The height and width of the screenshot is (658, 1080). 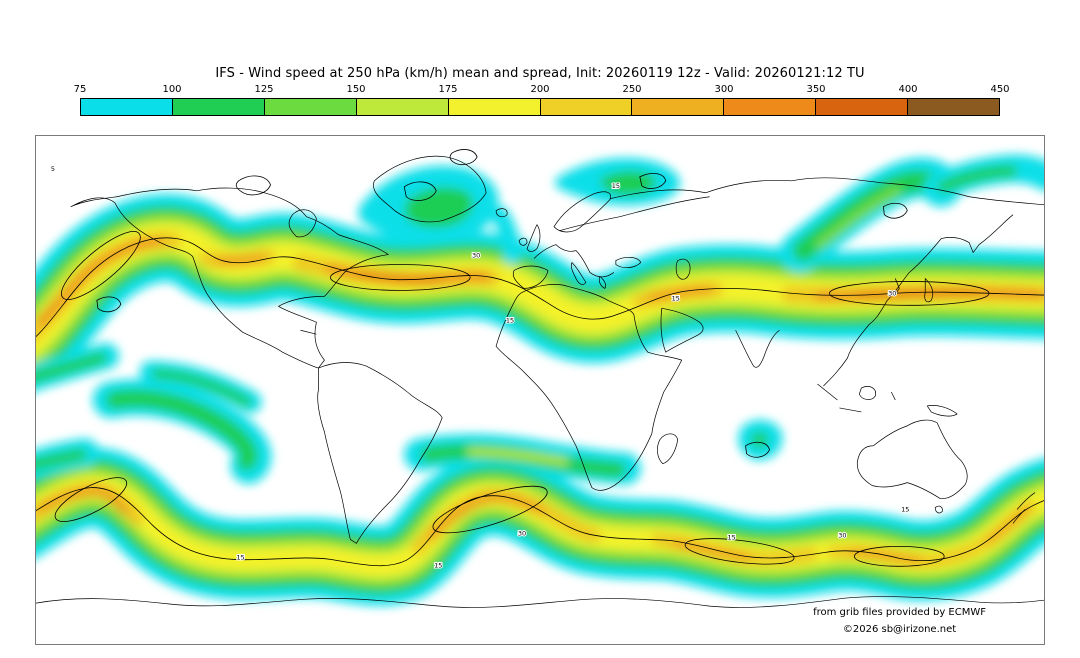 I want to click on colorbar-tick-label: 350, so click(x=816, y=89).